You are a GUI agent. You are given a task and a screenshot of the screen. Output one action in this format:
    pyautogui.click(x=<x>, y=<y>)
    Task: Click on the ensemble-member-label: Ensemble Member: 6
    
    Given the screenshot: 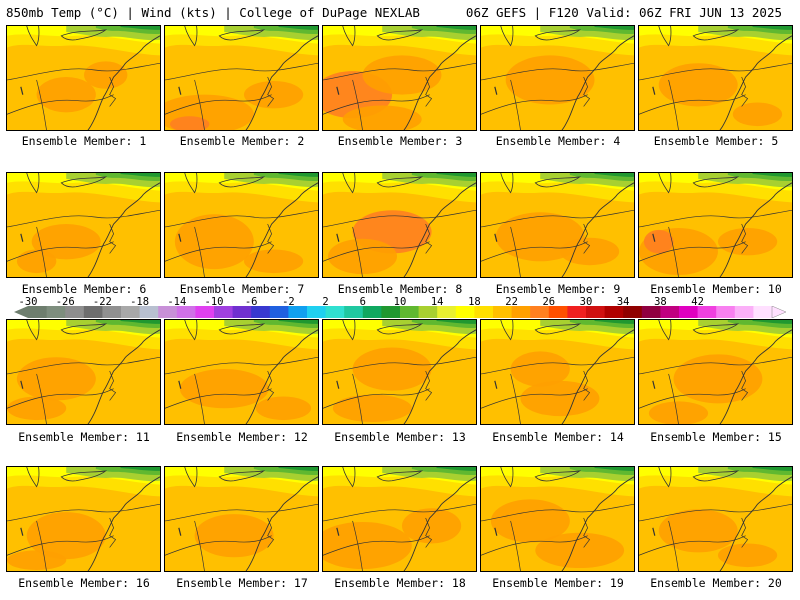 What is the action you would take?
    pyautogui.click(x=84, y=289)
    